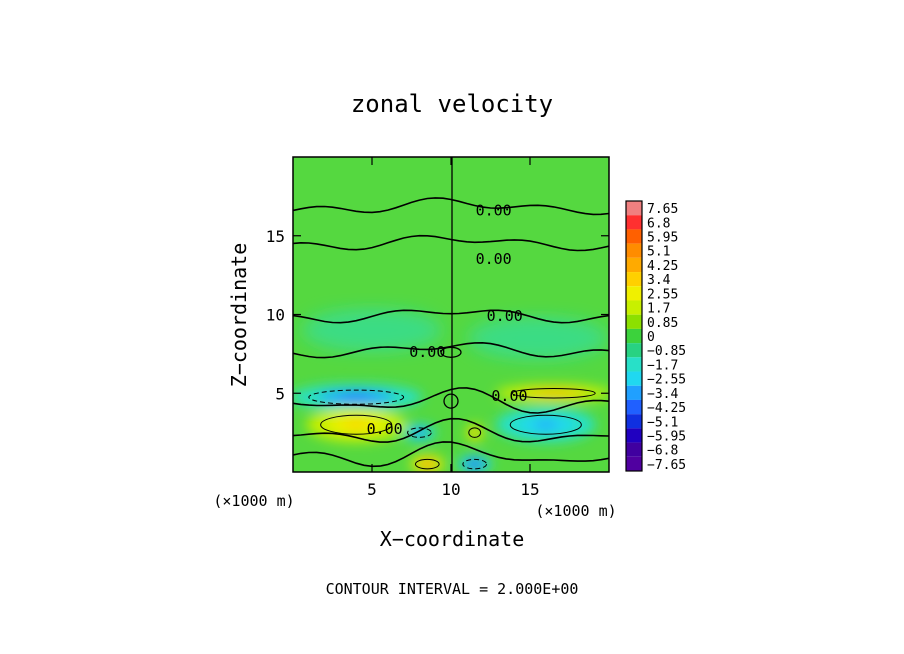 The width and height of the screenshot is (904, 654). Describe the element at coordinates (666, 351) in the screenshot. I see `colorbar-label-10: −0.85` at that location.